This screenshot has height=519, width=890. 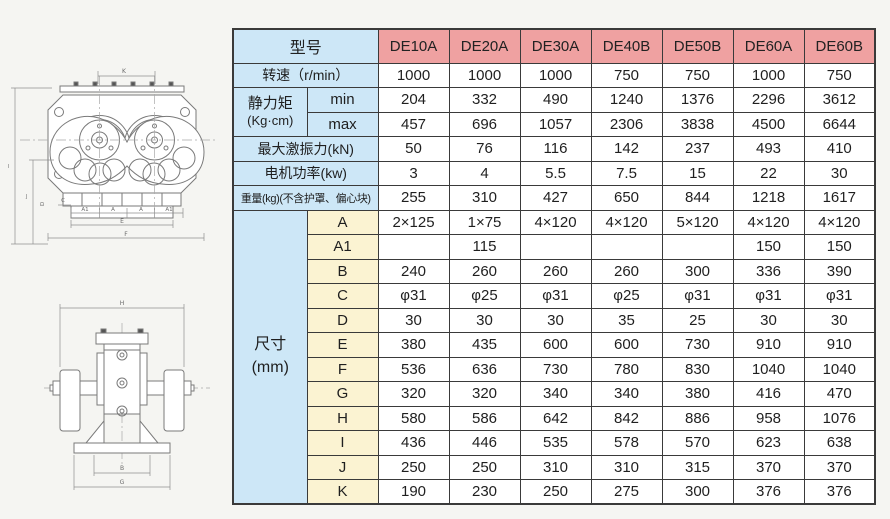 I want to click on cell-value: 76, so click(x=484, y=149).